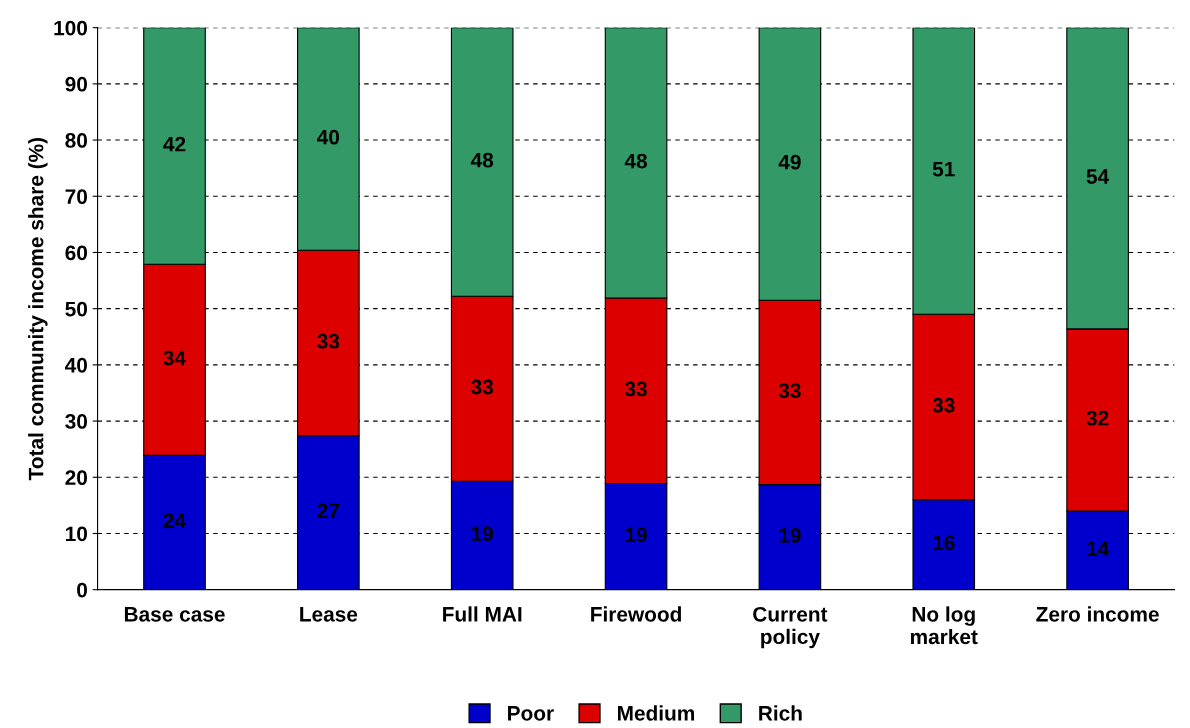 This screenshot has height=728, width=1190. Describe the element at coordinates (82, 590) in the screenshot. I see `y-tick-label: 0` at that location.